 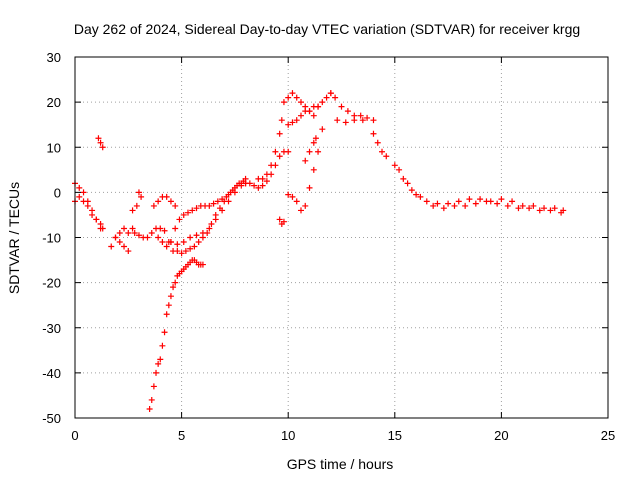 What do you see at coordinates (608, 435) in the screenshot?
I see `x-tick-label: 25` at bounding box center [608, 435].